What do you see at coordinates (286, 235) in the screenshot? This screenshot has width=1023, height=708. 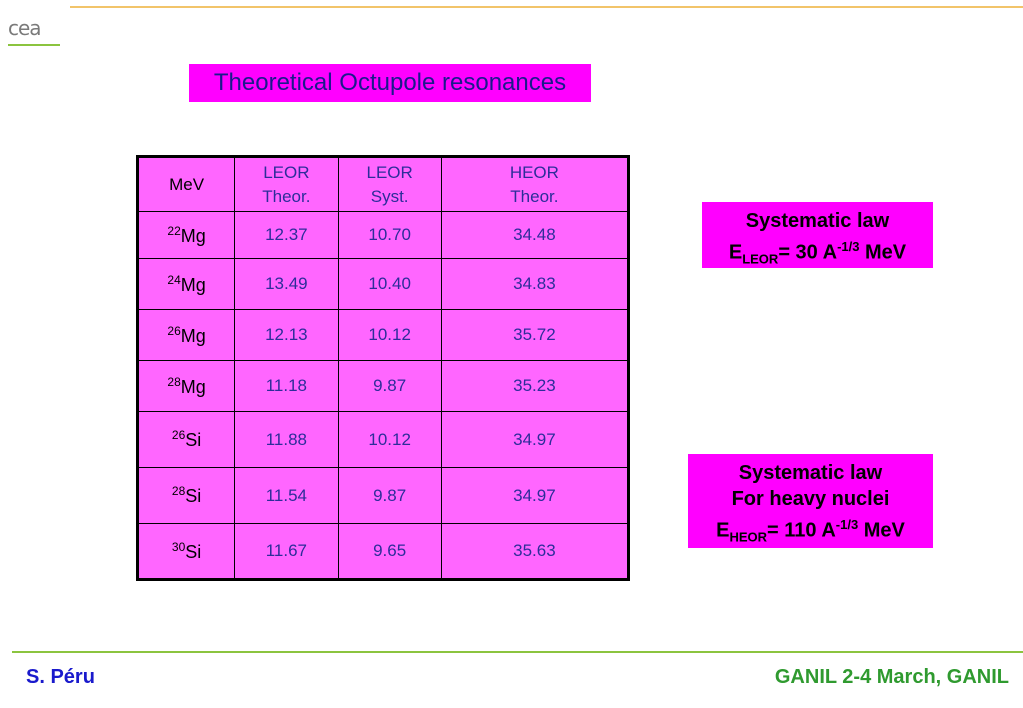 I see `leor-theor-cell: 12.37` at bounding box center [286, 235].